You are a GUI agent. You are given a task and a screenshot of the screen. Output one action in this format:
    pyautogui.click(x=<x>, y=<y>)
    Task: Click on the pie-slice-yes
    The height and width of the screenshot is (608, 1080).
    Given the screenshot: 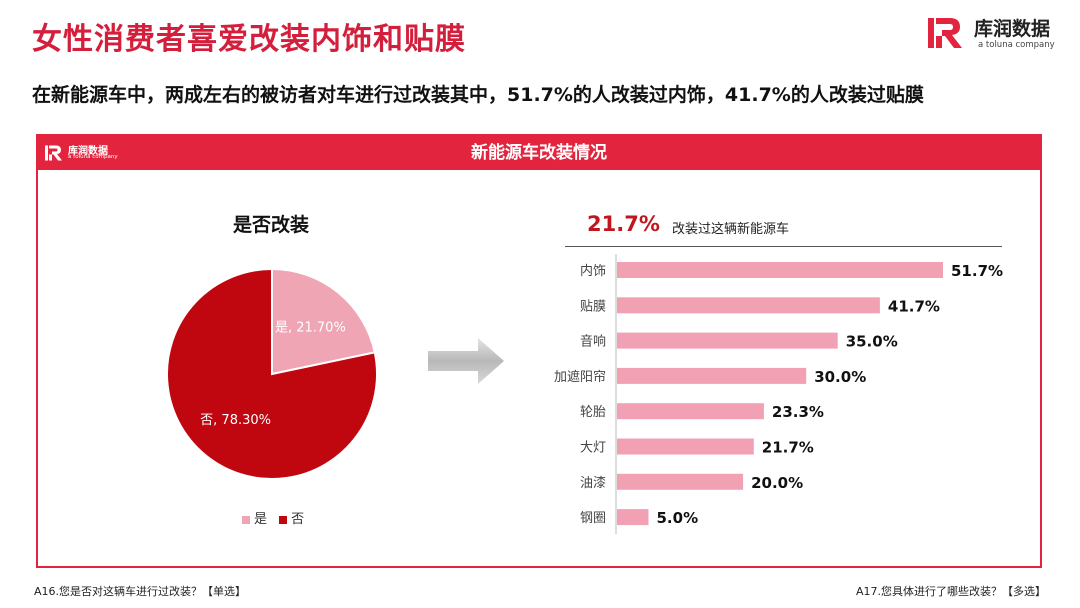 What is the action you would take?
    pyautogui.click(x=323, y=321)
    